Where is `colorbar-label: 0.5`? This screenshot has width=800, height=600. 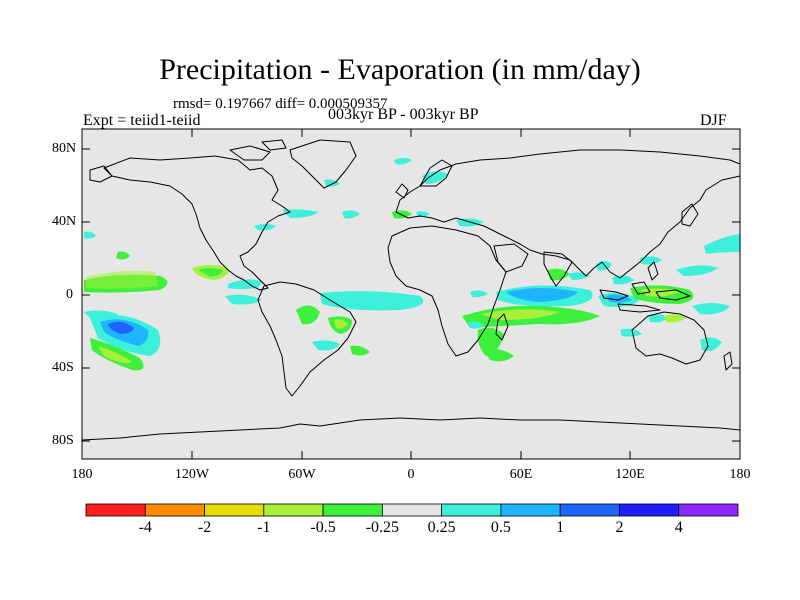
colorbar-label: 0.5 is located at coordinates (500, 527).